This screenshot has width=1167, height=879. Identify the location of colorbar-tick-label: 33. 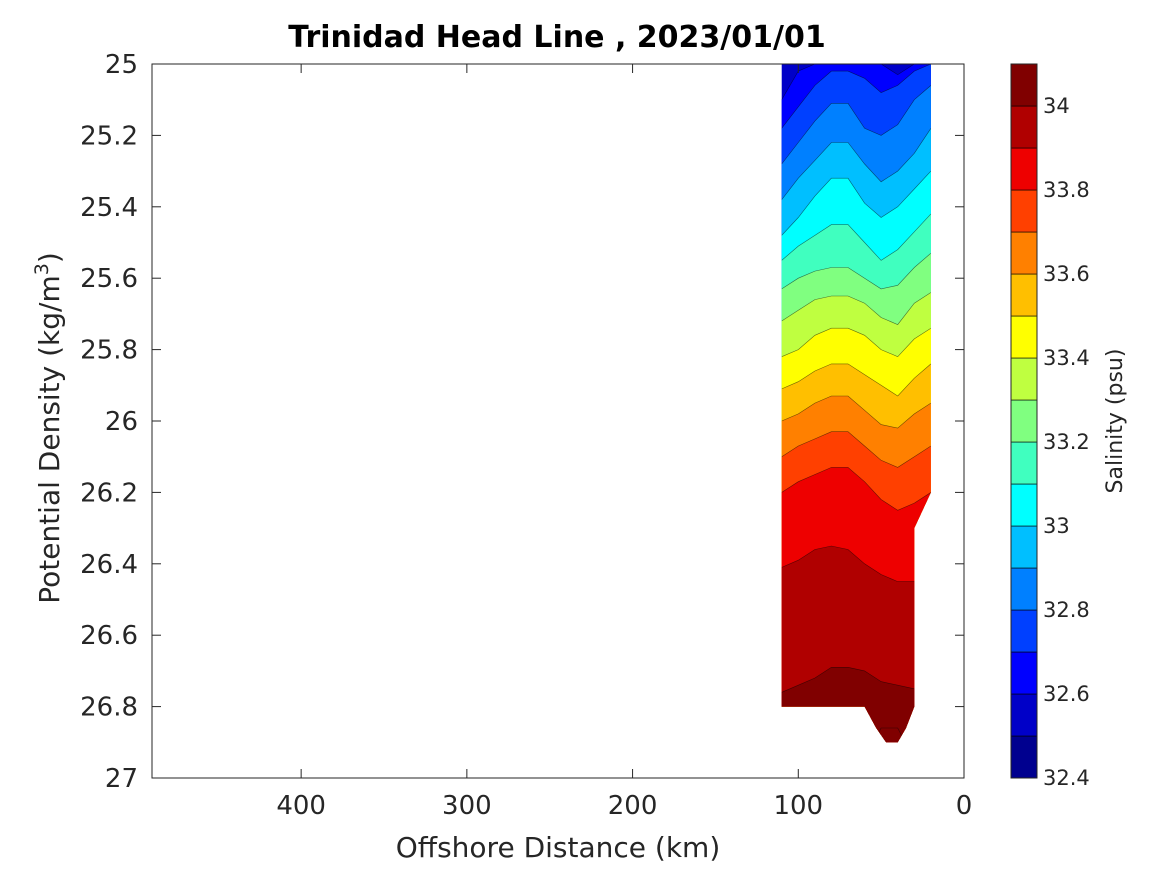
(1056, 526).